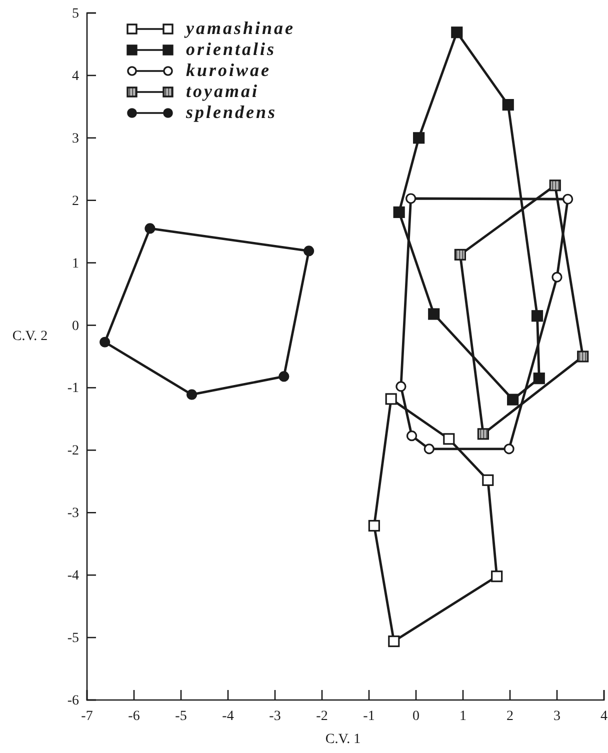 This screenshot has height=753, width=608. Describe the element at coordinates (416, 716) in the screenshot. I see `x-tick-label: 0` at that location.